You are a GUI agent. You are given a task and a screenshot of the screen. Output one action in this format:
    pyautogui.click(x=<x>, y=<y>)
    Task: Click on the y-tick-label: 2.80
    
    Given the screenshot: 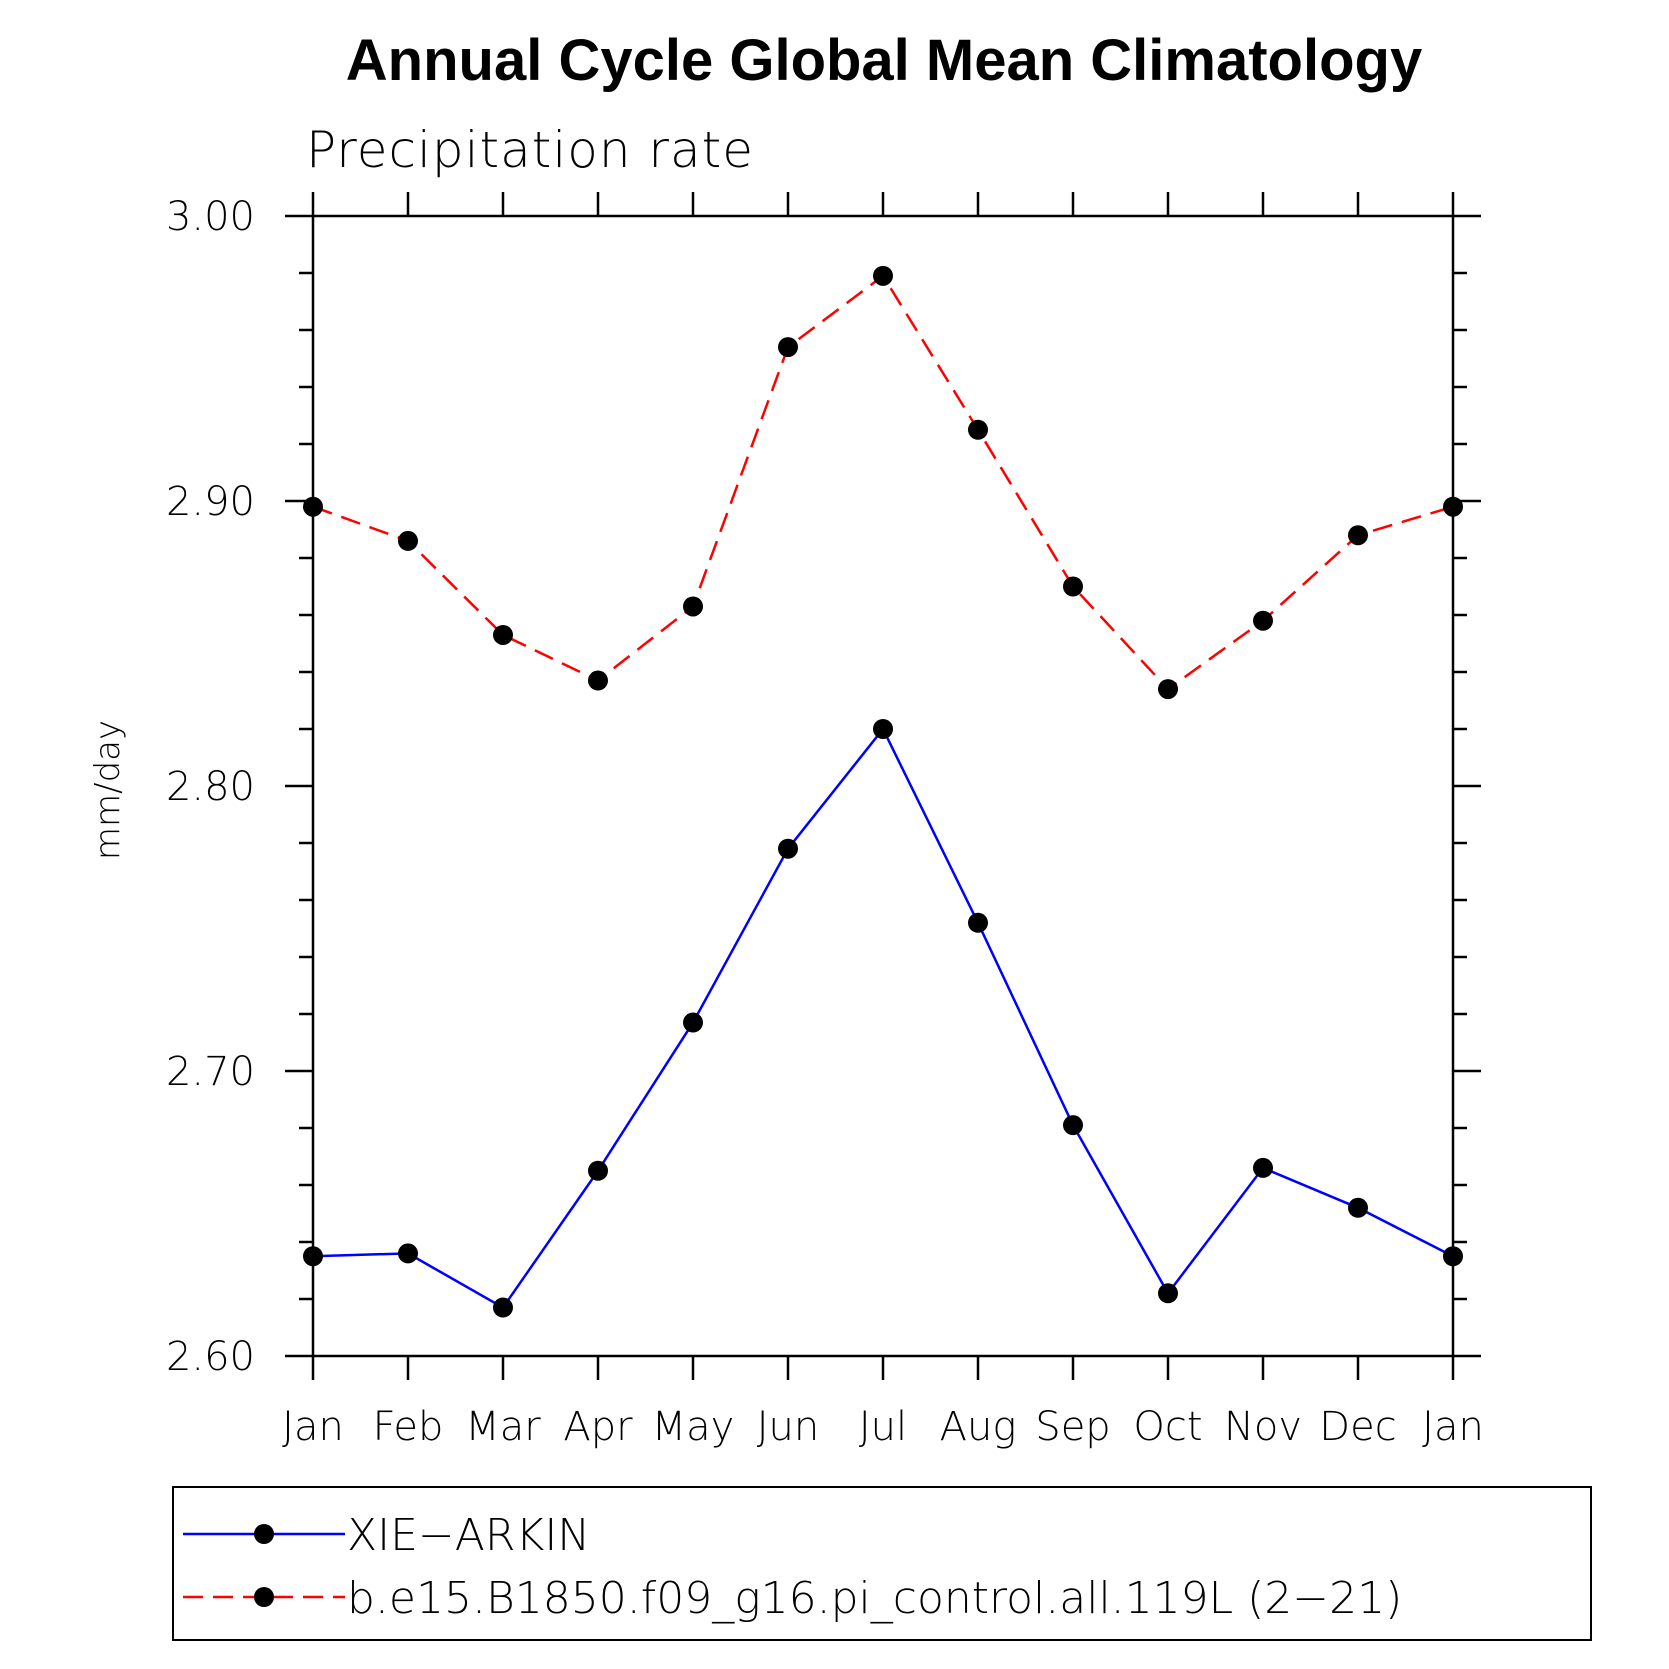 What is the action you would take?
    pyautogui.click(x=210, y=787)
    